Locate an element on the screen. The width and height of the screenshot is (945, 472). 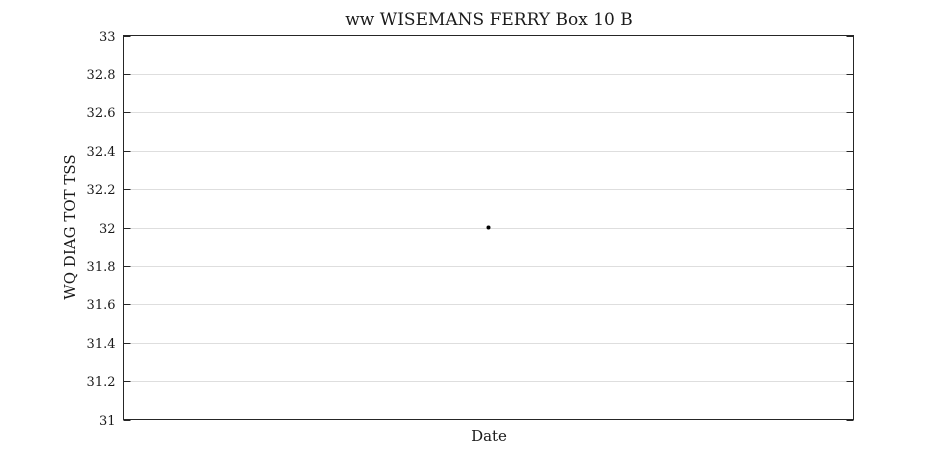
data-points is located at coordinates (488, 227).